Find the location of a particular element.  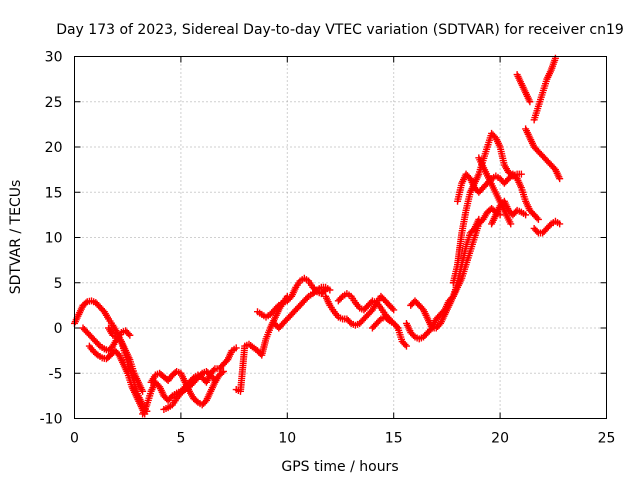

series-track-s is located at coordinates (547, 227).